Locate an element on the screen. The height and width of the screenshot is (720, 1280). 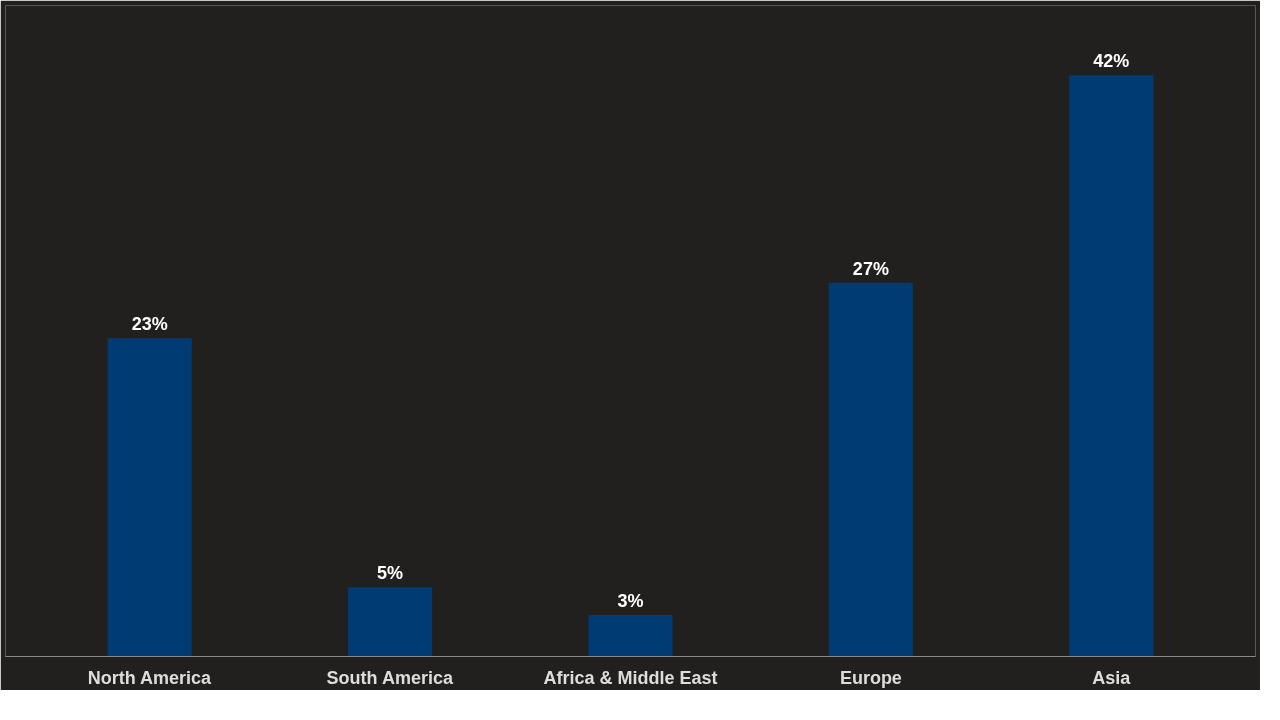
data-label: 3% is located at coordinates (630, 600).